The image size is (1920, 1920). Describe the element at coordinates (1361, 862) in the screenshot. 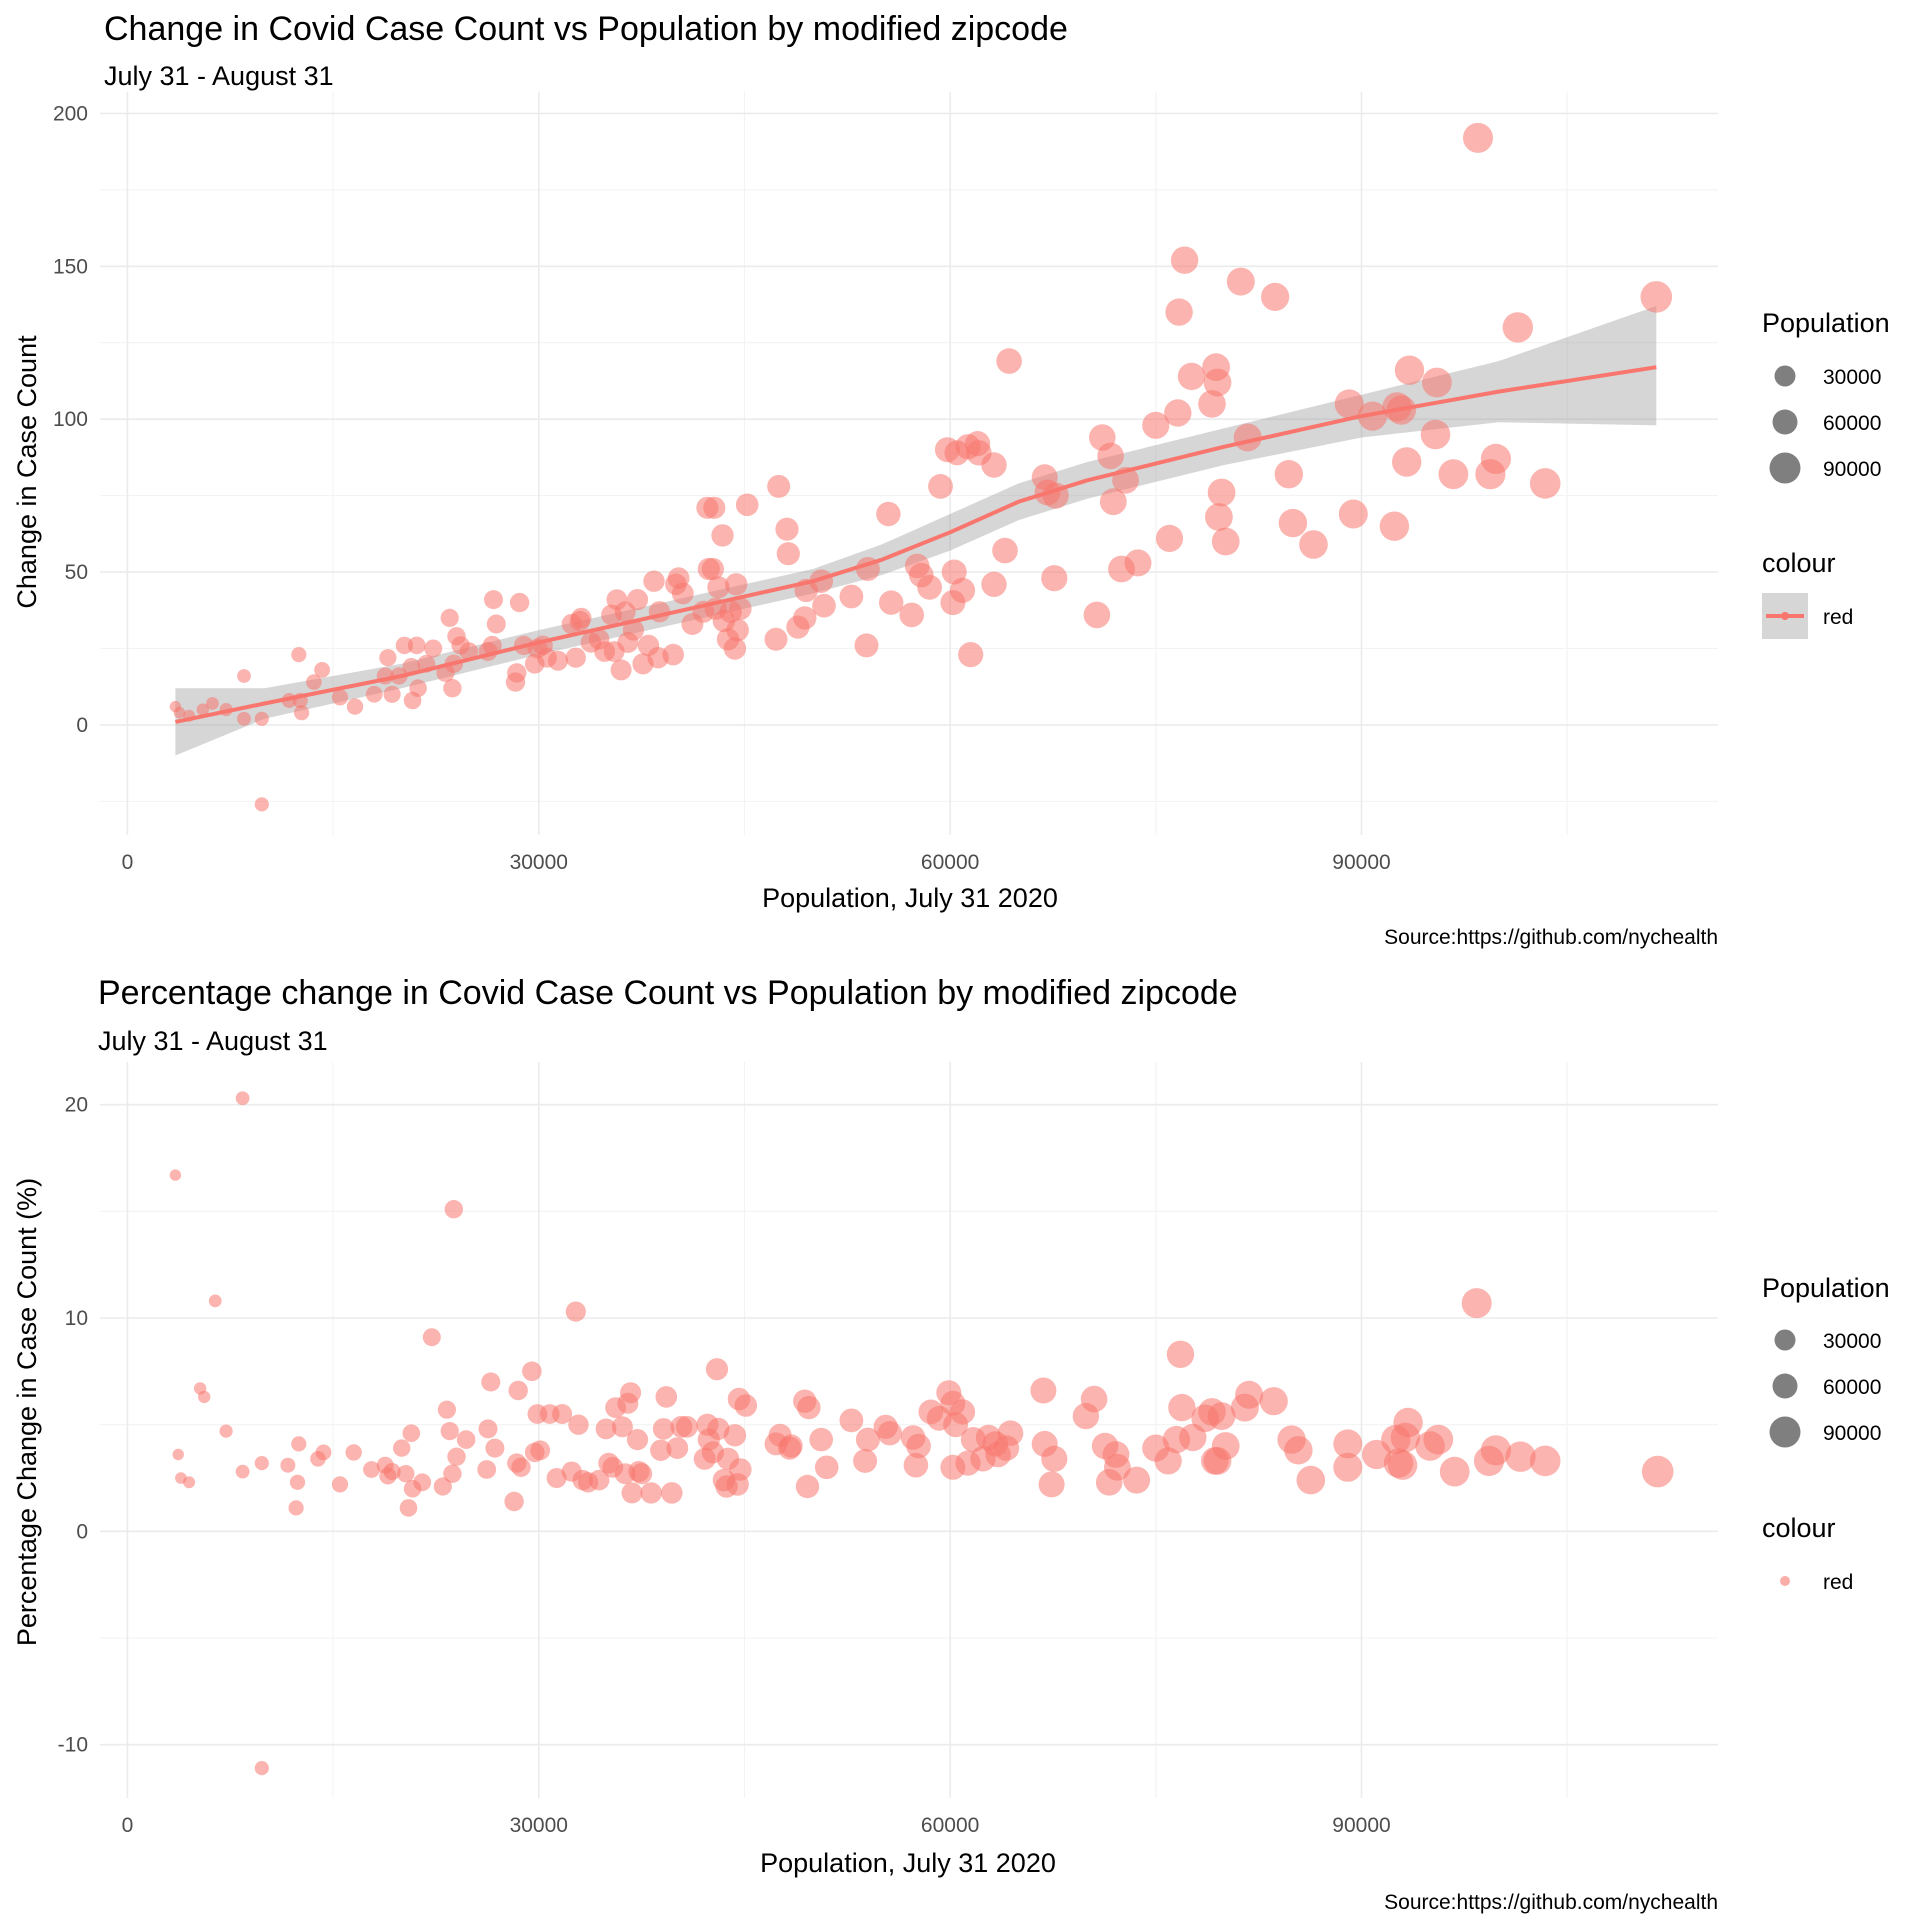

I see `x-tick-label: 90000` at that location.